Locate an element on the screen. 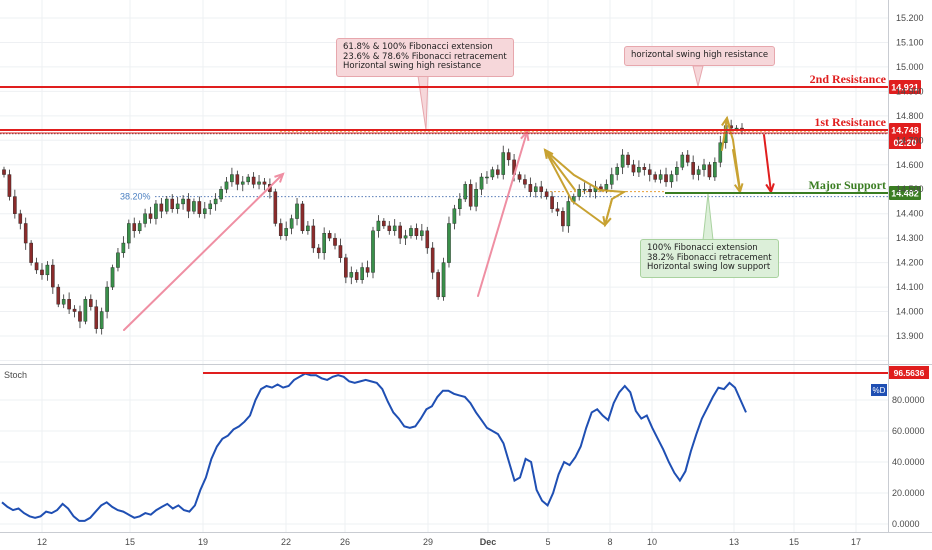 This screenshot has width=932, height=550. annotation-swing-high: horizontal swing high resistance is located at coordinates (700, 56).